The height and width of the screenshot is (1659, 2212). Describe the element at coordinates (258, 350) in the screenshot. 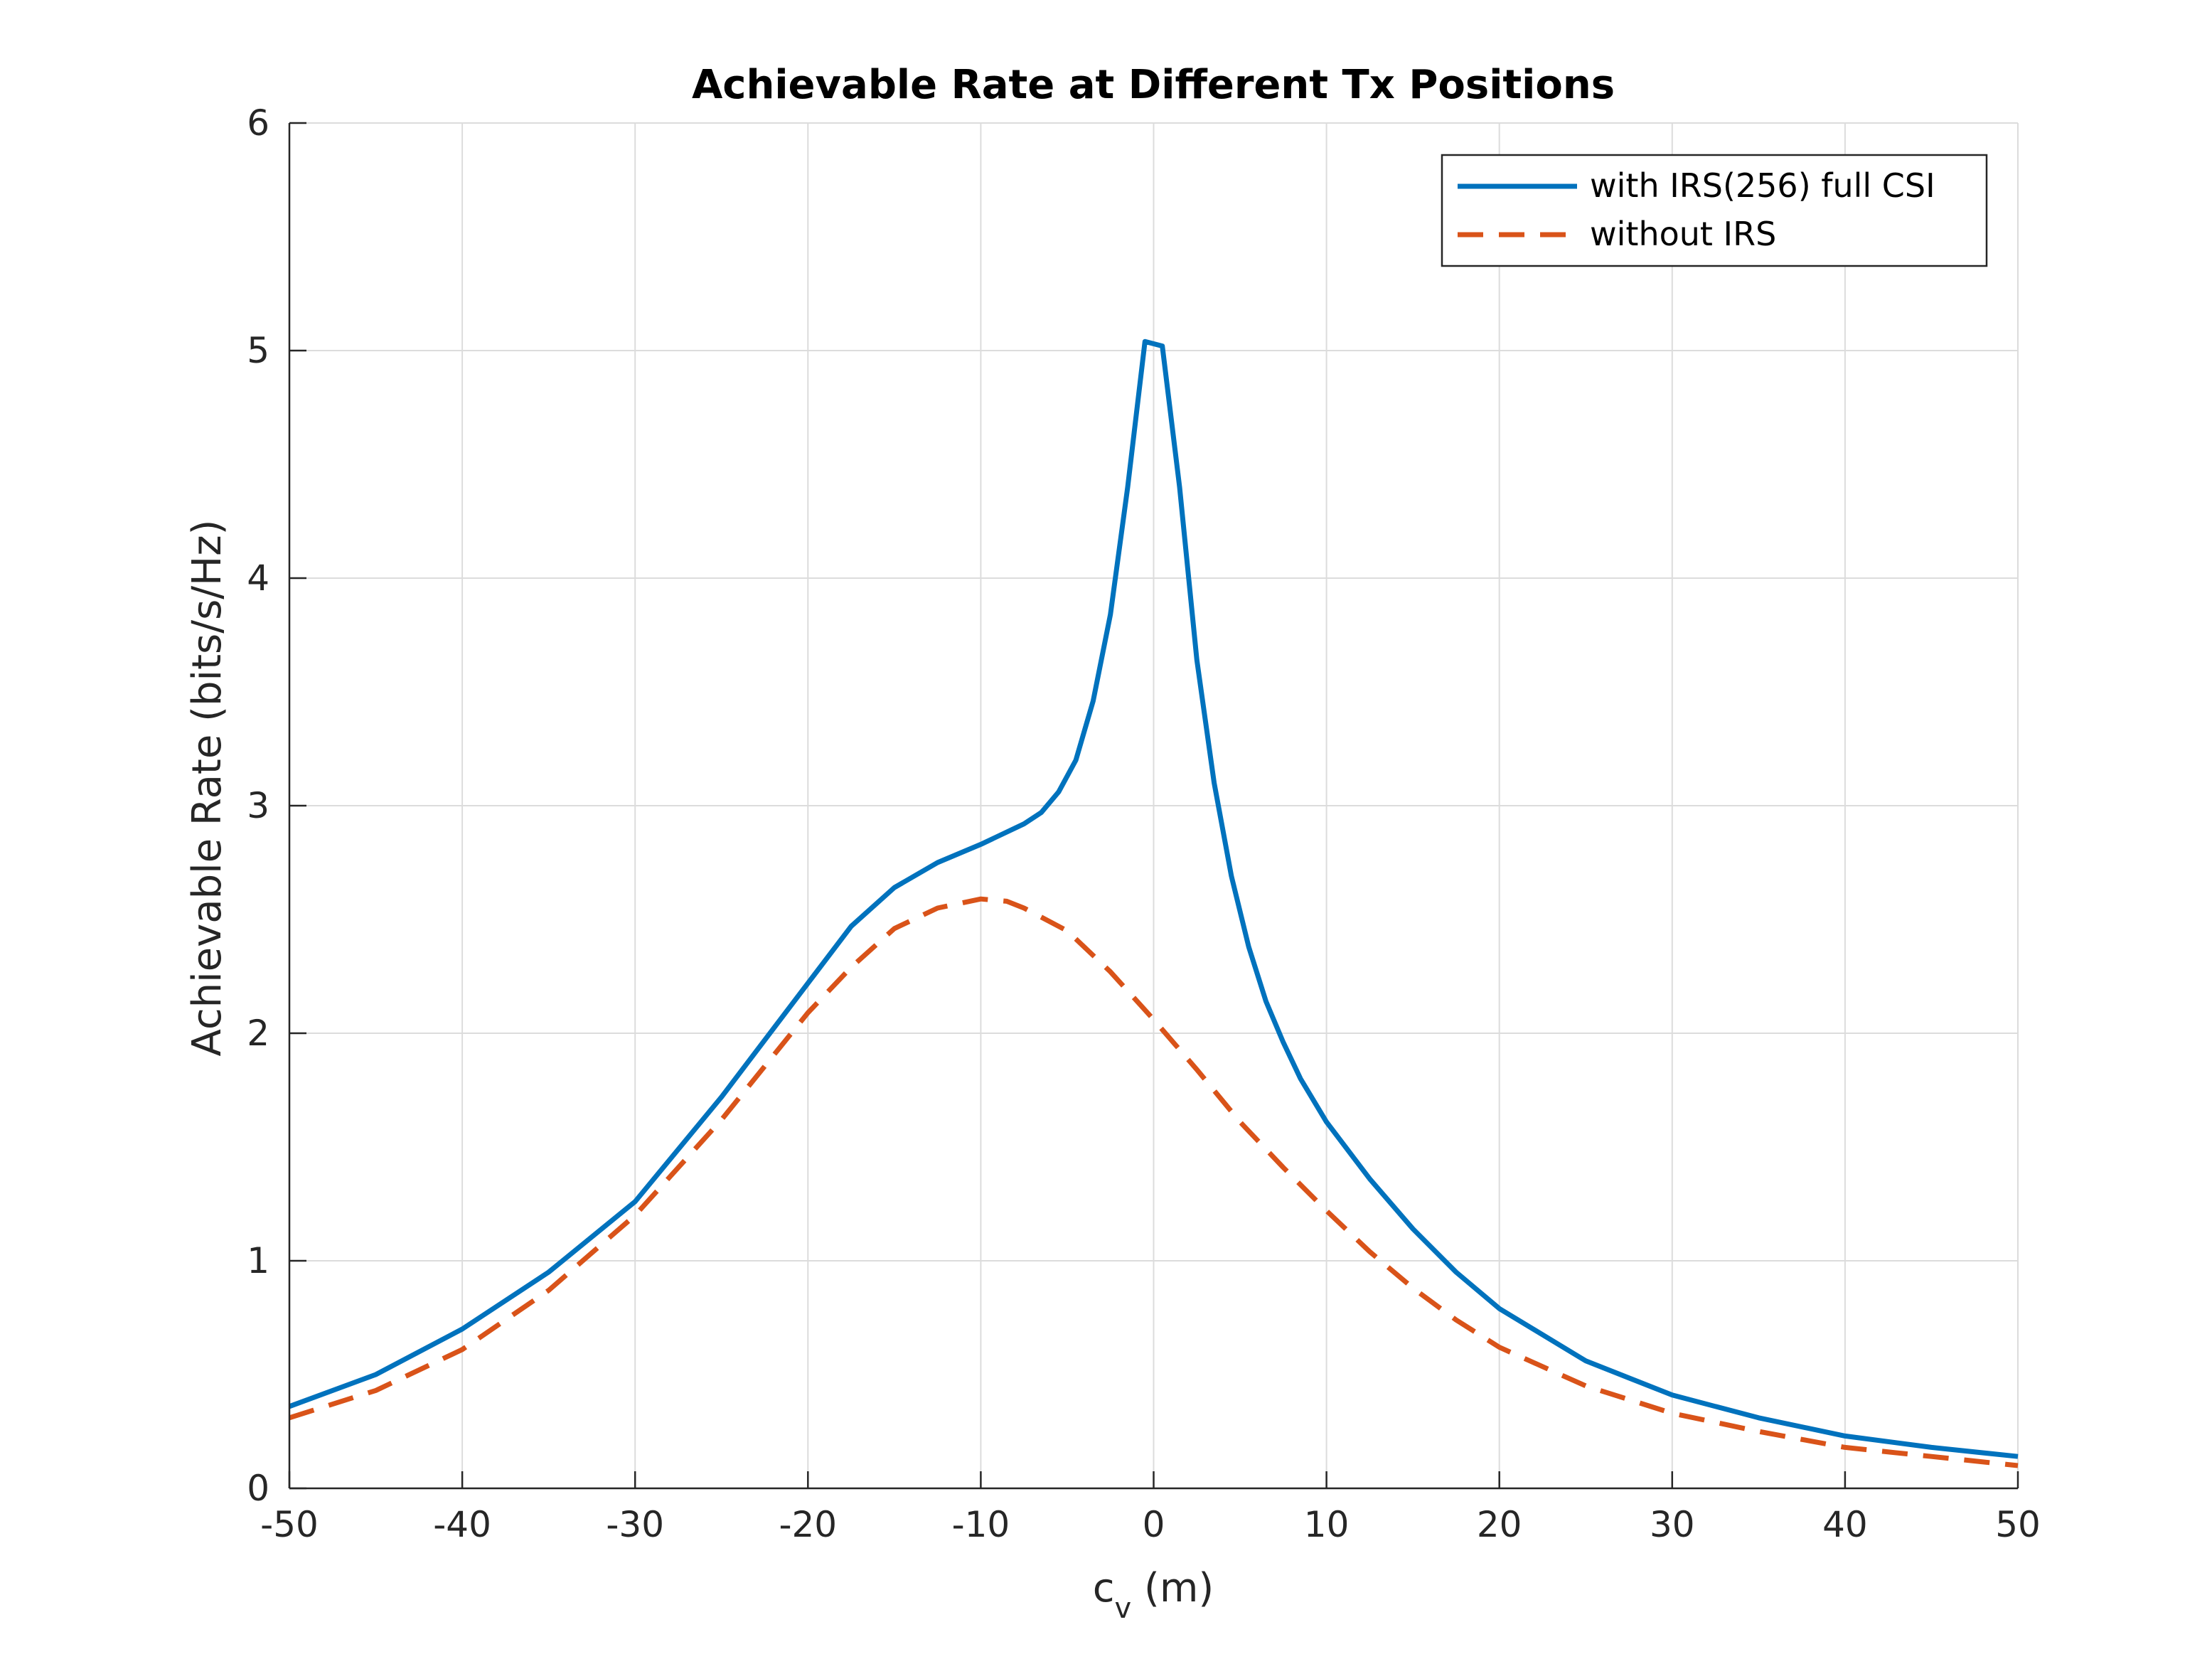

I see `y-tick-label: 5` at that location.